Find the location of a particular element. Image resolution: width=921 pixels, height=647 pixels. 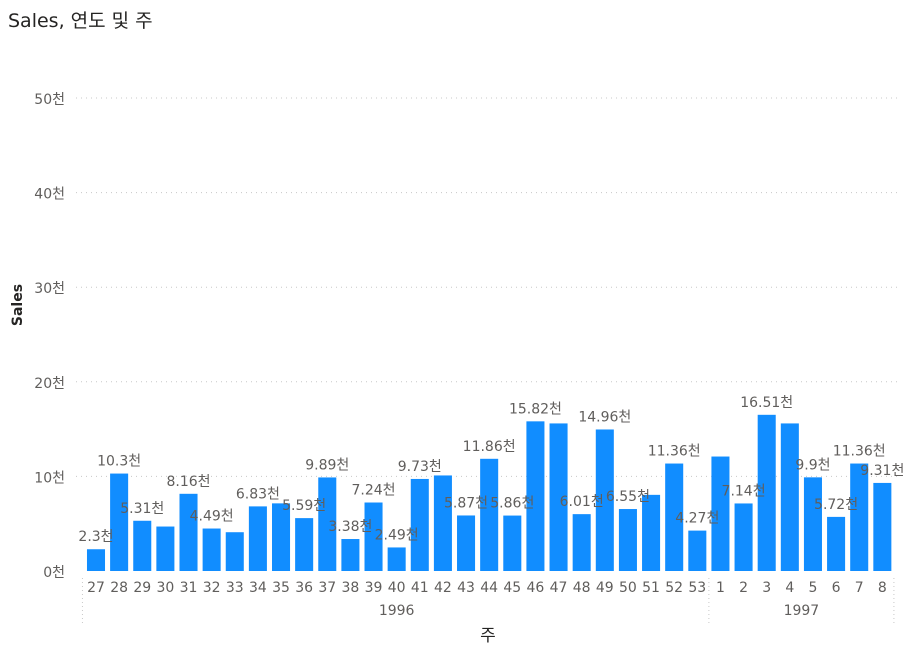

data-label: 4.27천 is located at coordinates (697, 519).